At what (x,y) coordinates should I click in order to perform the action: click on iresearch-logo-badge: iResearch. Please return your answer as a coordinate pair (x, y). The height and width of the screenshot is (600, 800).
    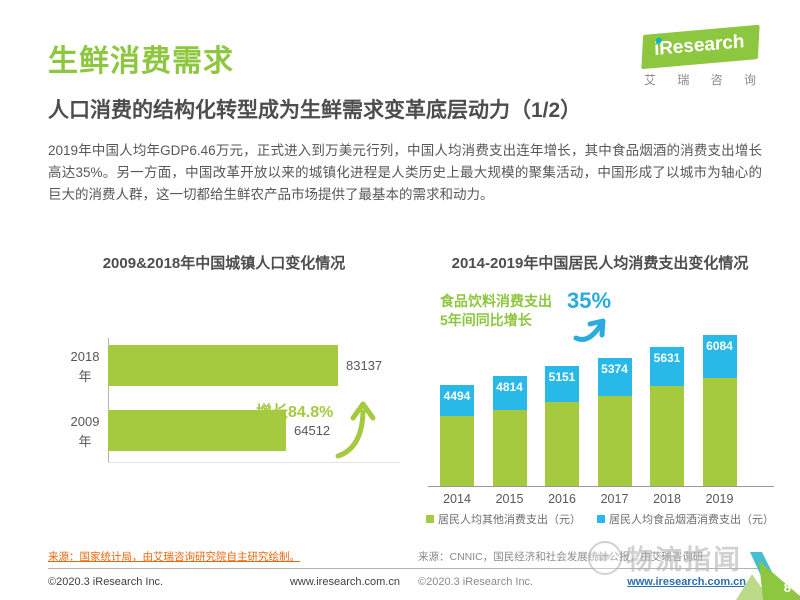
    Looking at the image, I should click on (700, 47).